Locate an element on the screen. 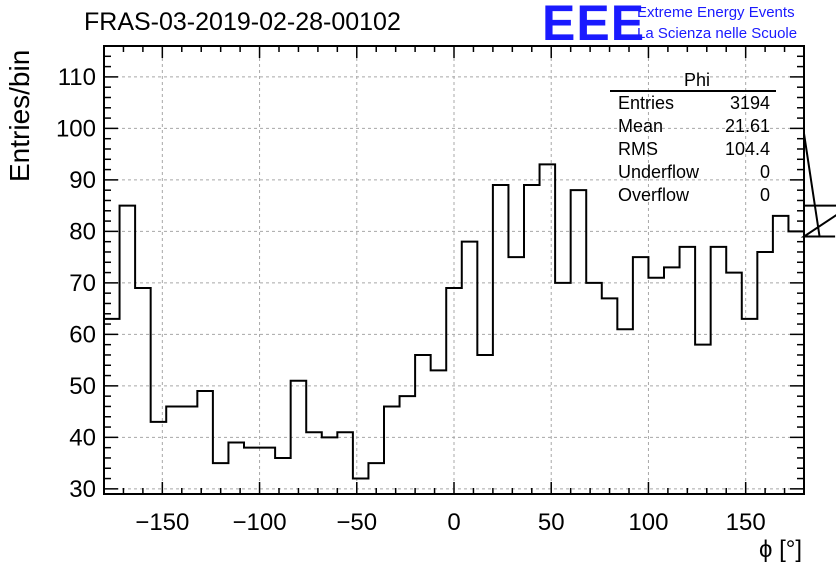 The width and height of the screenshot is (836, 572). stats-title: Phi is located at coordinates (693, 81).